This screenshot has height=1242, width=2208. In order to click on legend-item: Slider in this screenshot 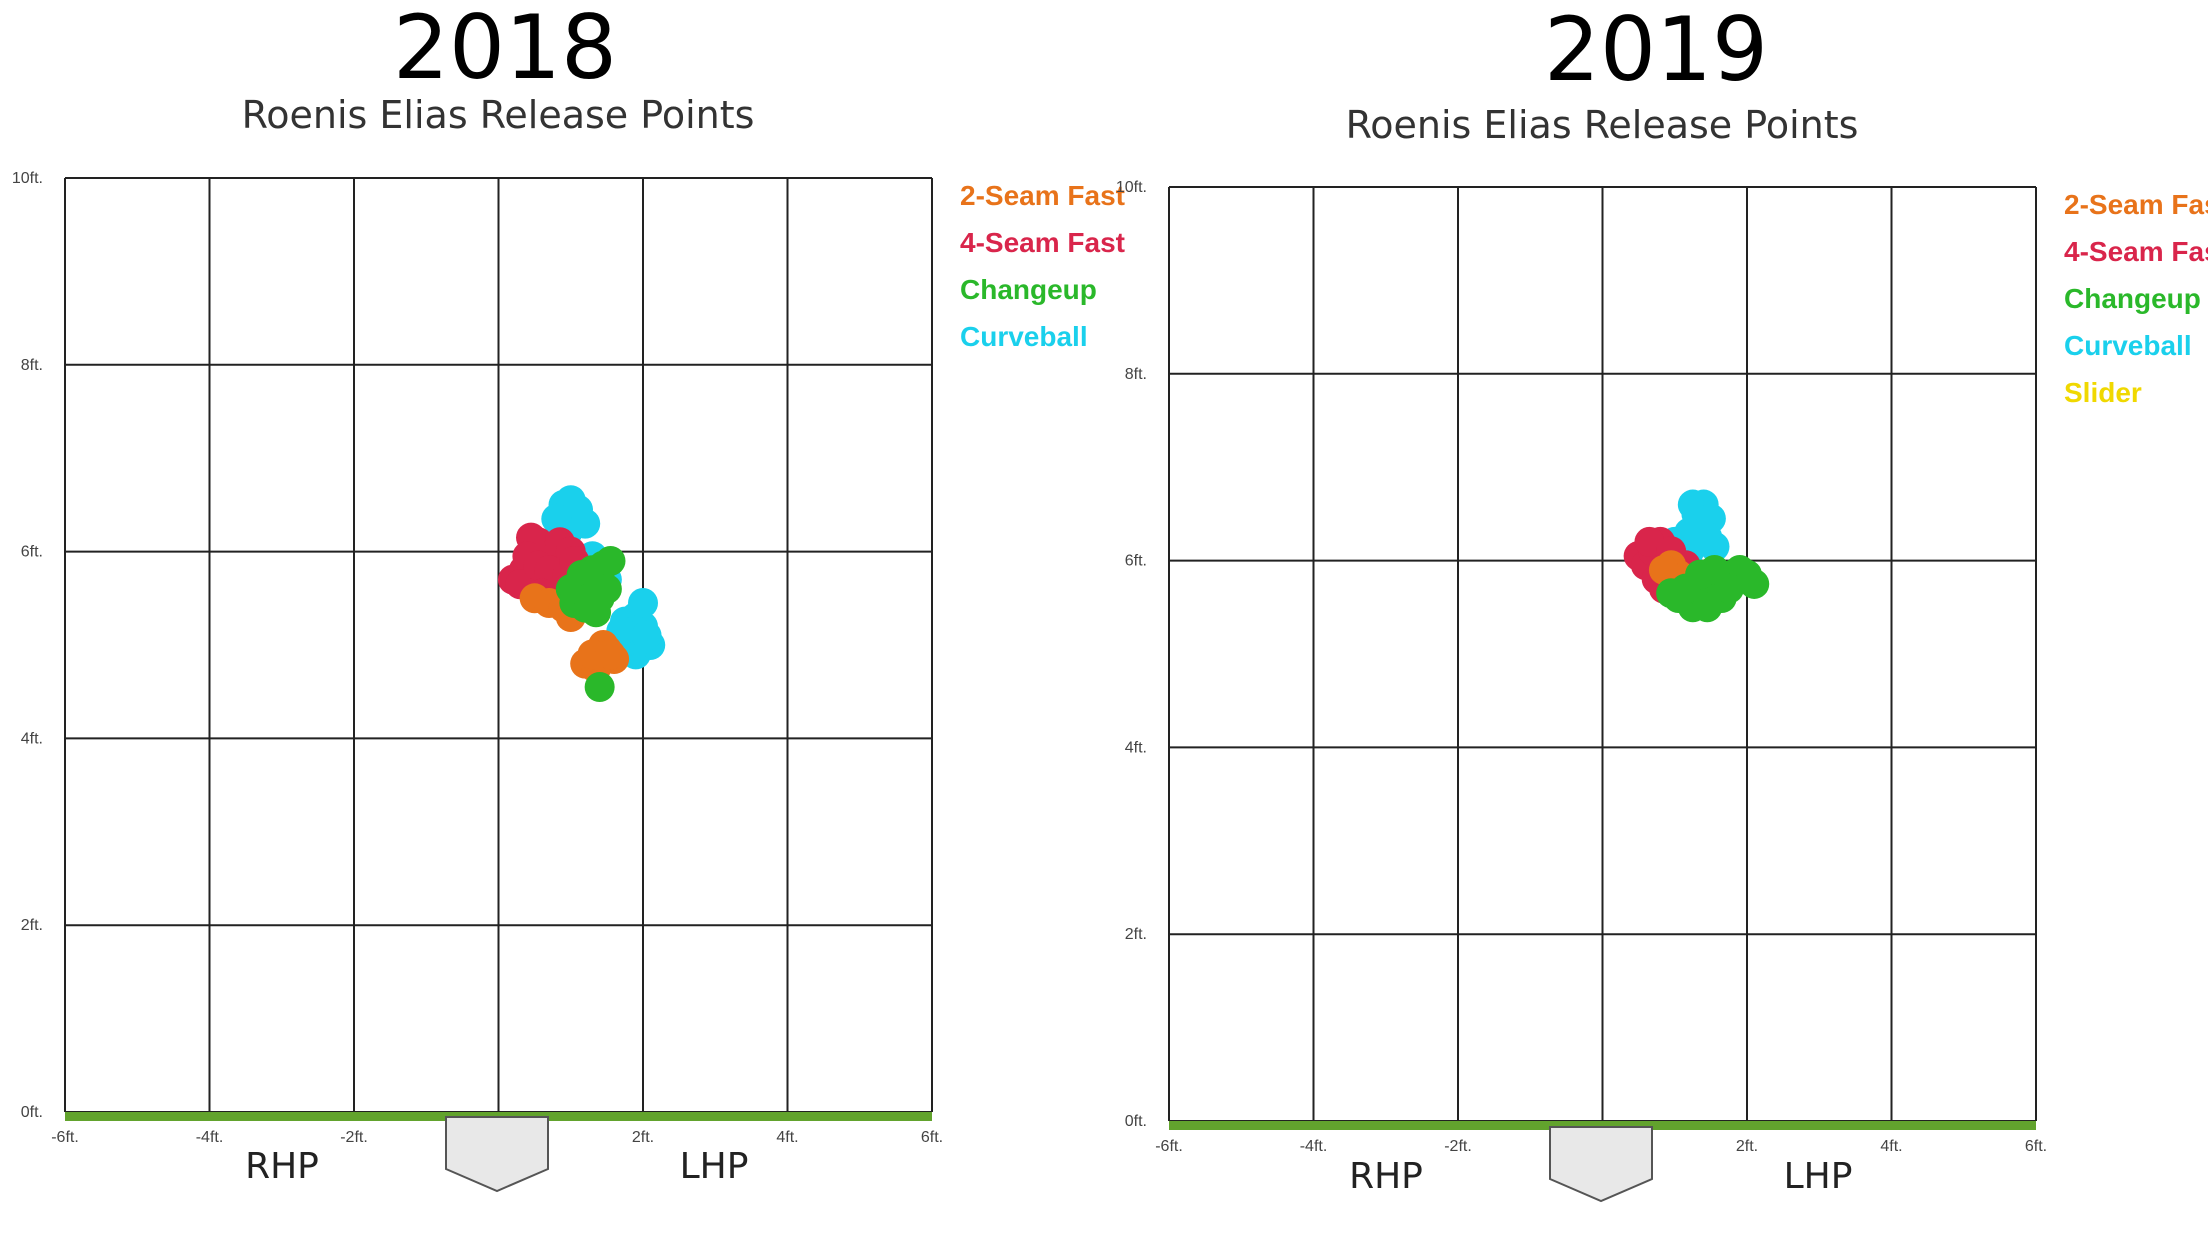, I will do `click(2103, 392)`.